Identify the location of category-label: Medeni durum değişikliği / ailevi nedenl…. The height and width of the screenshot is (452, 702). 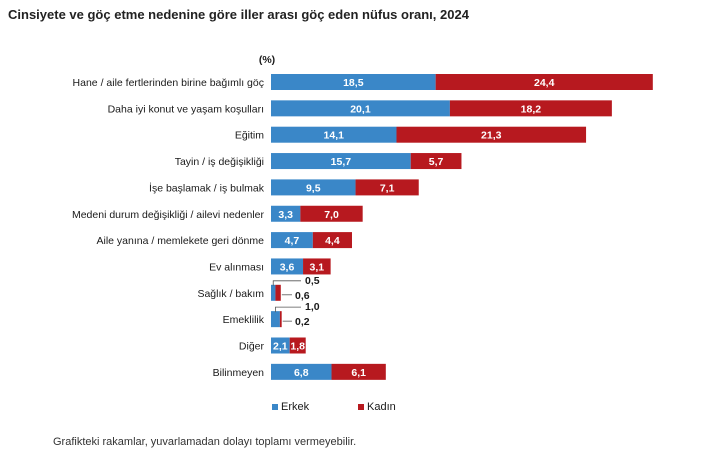
(168, 215).